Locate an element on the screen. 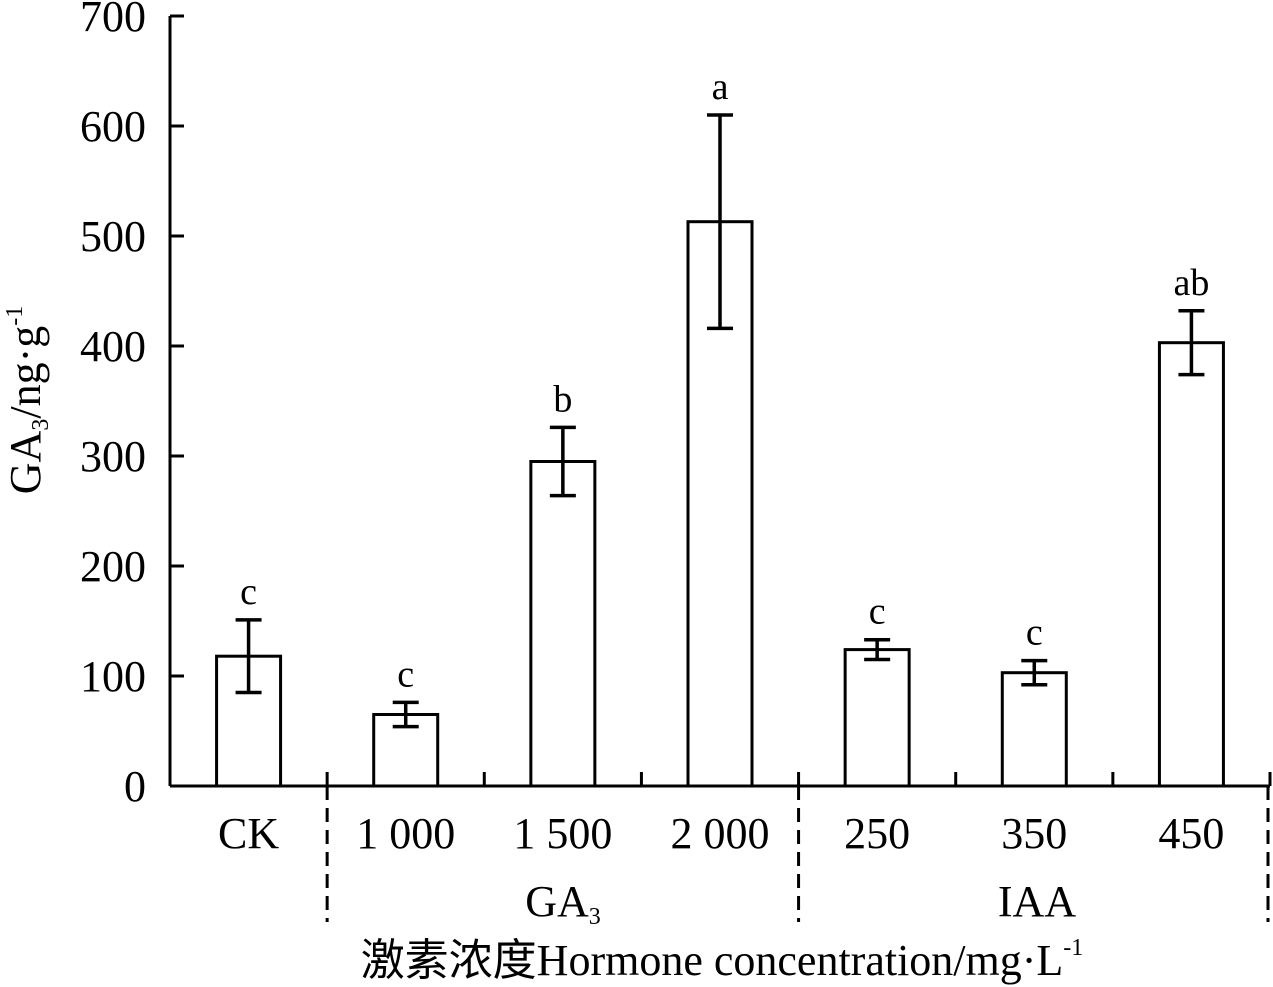 The width and height of the screenshot is (1273, 987). x-tick-label: 450 is located at coordinates (1191, 833).